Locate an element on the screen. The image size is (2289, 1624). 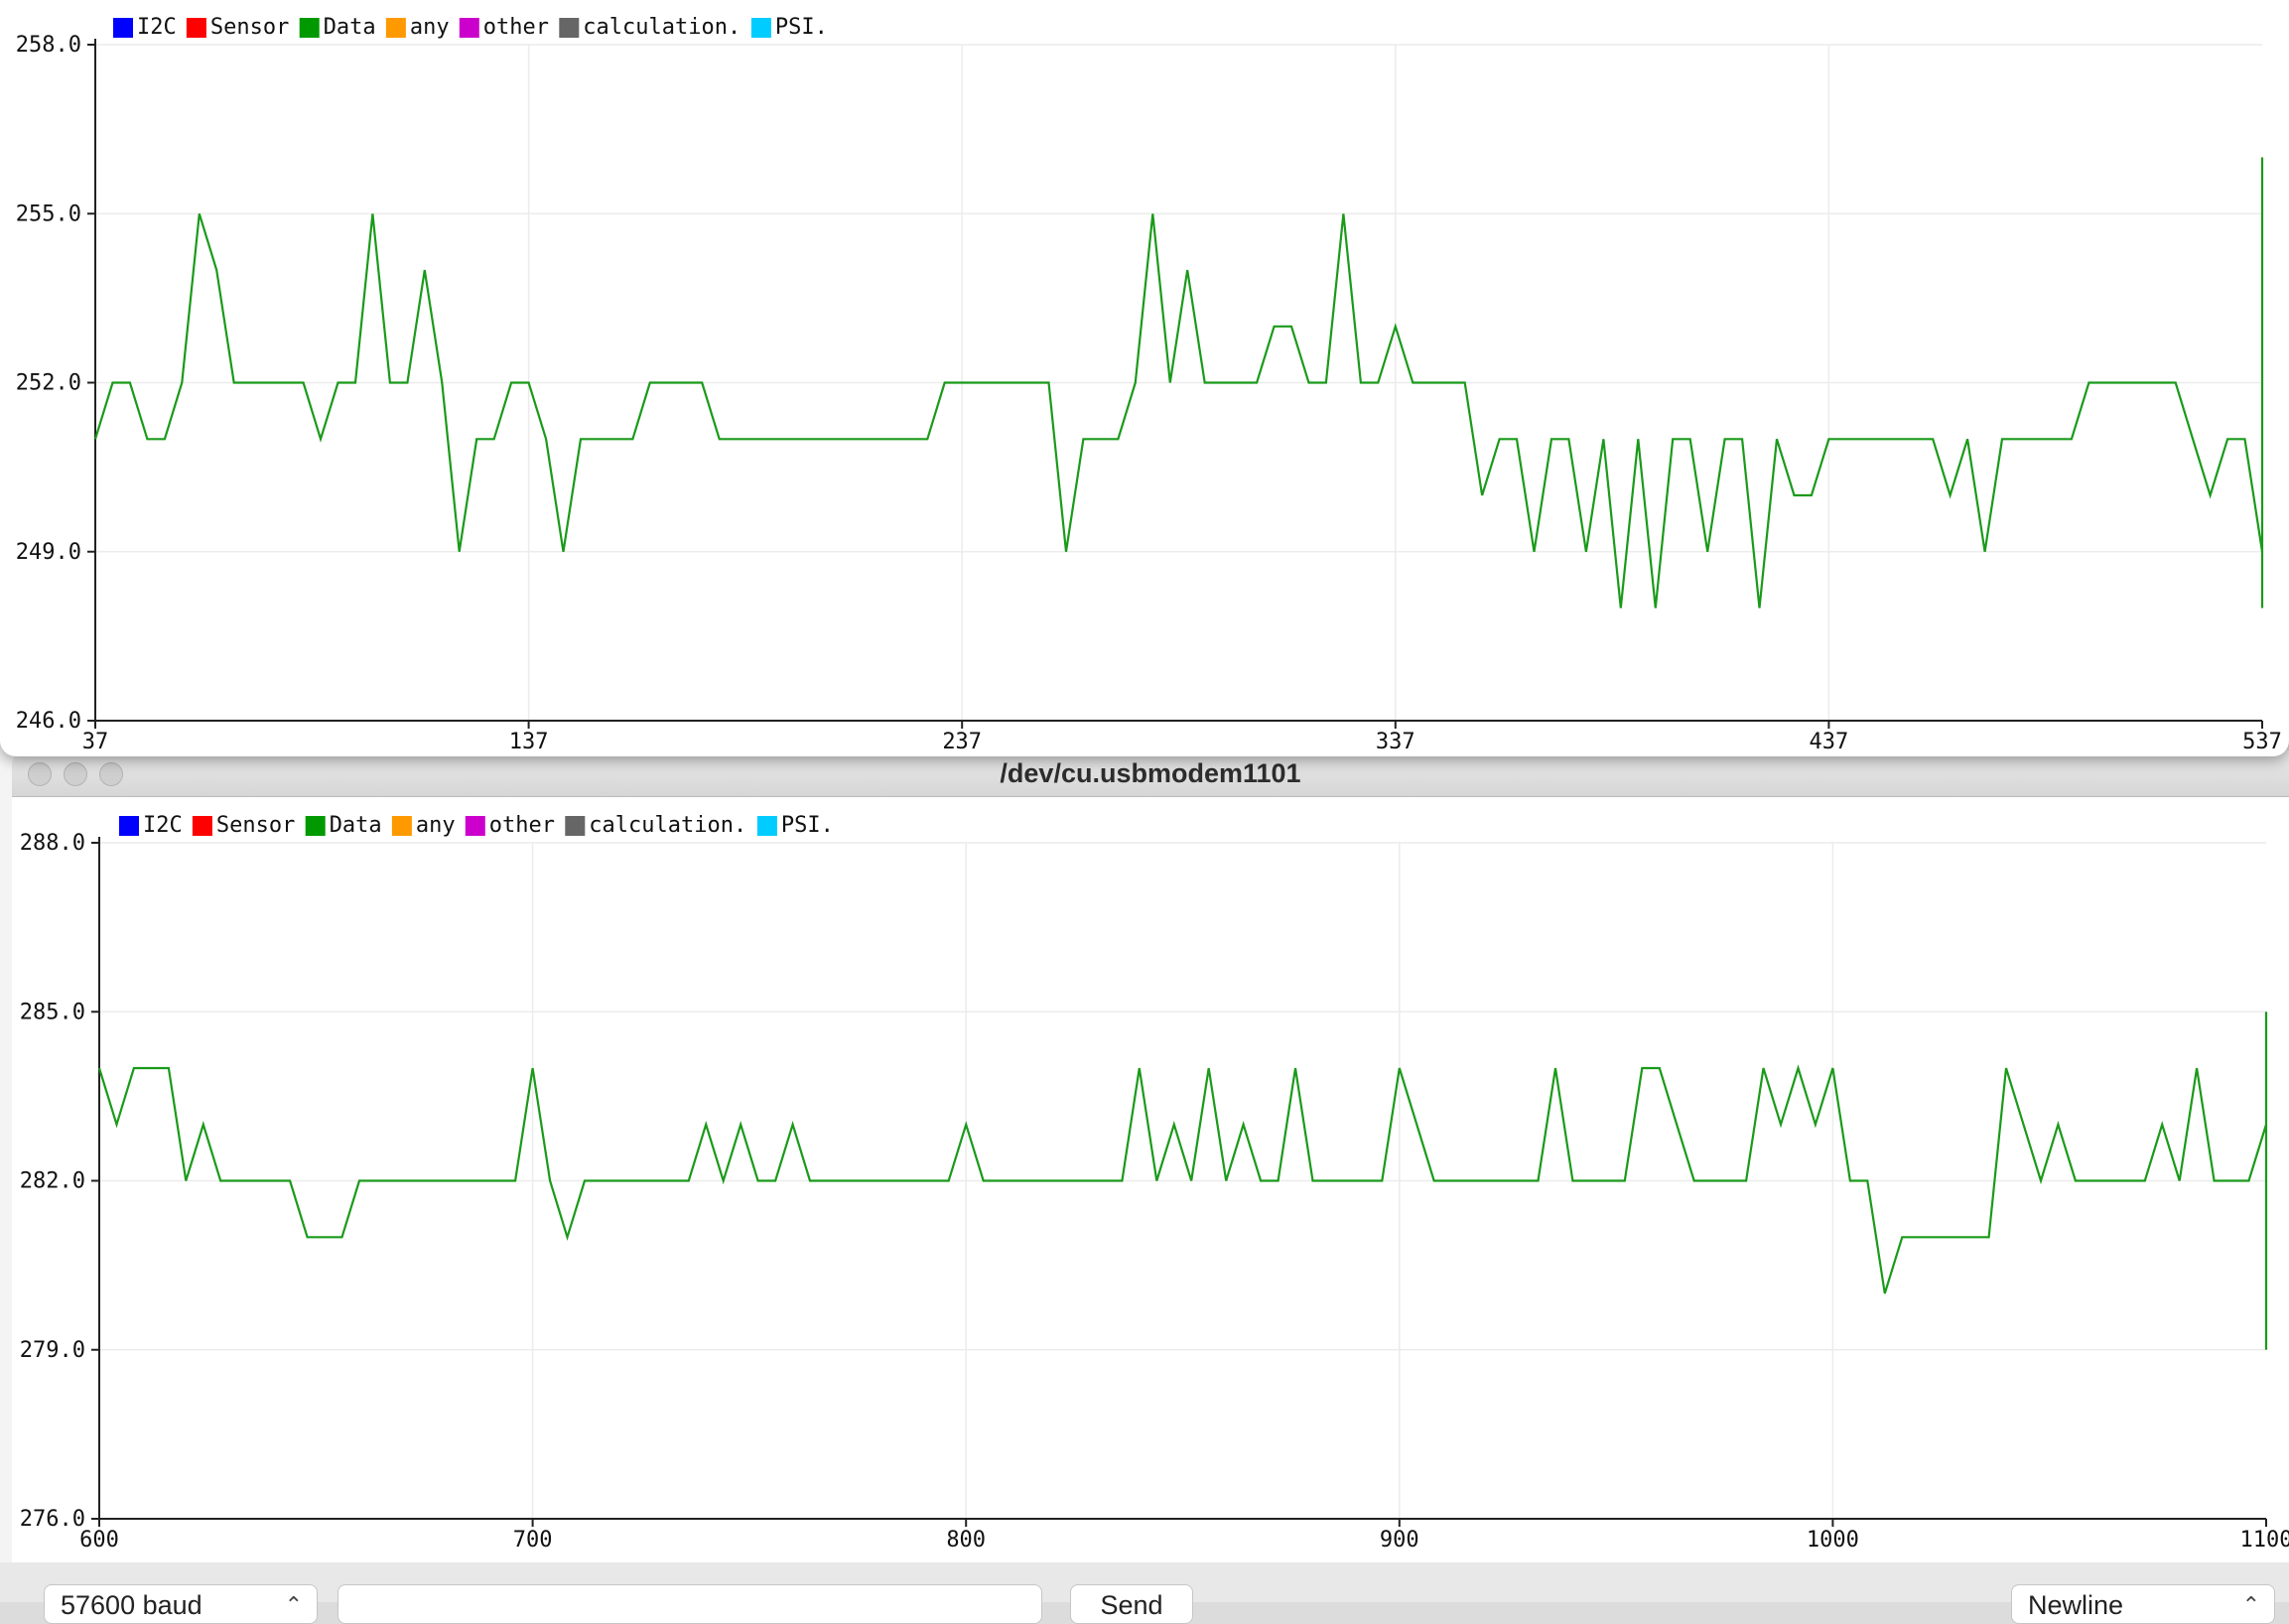
send-button: Send is located at coordinates (1131, 1604).